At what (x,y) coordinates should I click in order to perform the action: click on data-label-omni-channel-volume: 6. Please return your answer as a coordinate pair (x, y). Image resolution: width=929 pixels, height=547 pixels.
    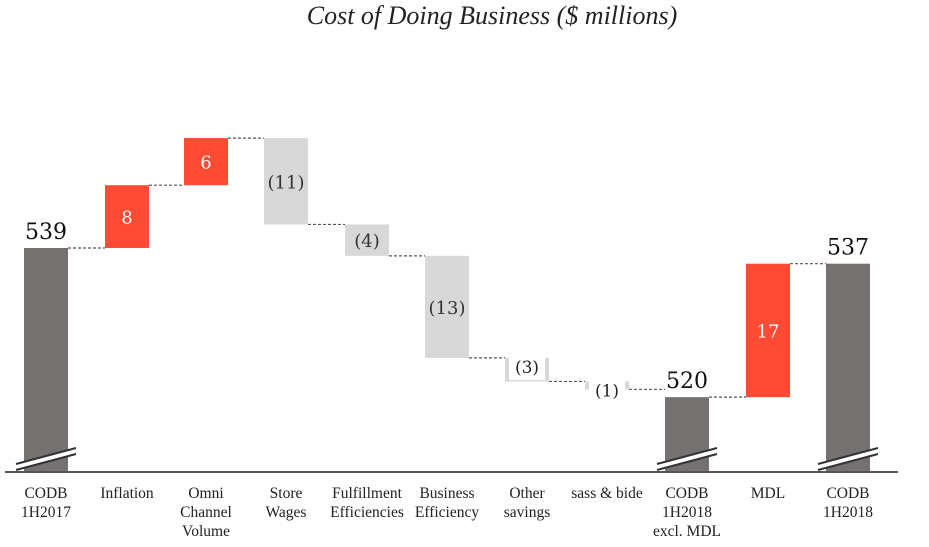
    Looking at the image, I should click on (205, 163).